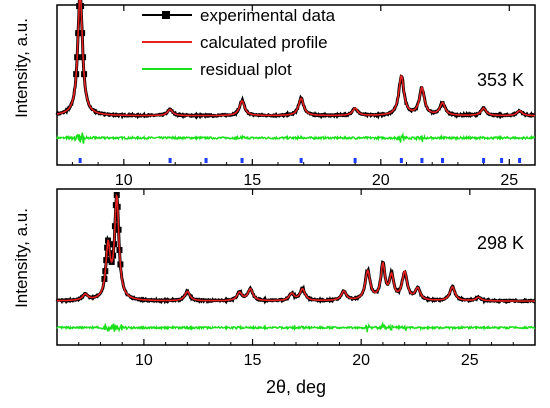 This screenshot has width=550, height=408. What do you see at coordinates (509, 180) in the screenshot?
I see `top-tick-label-25: 25` at bounding box center [509, 180].